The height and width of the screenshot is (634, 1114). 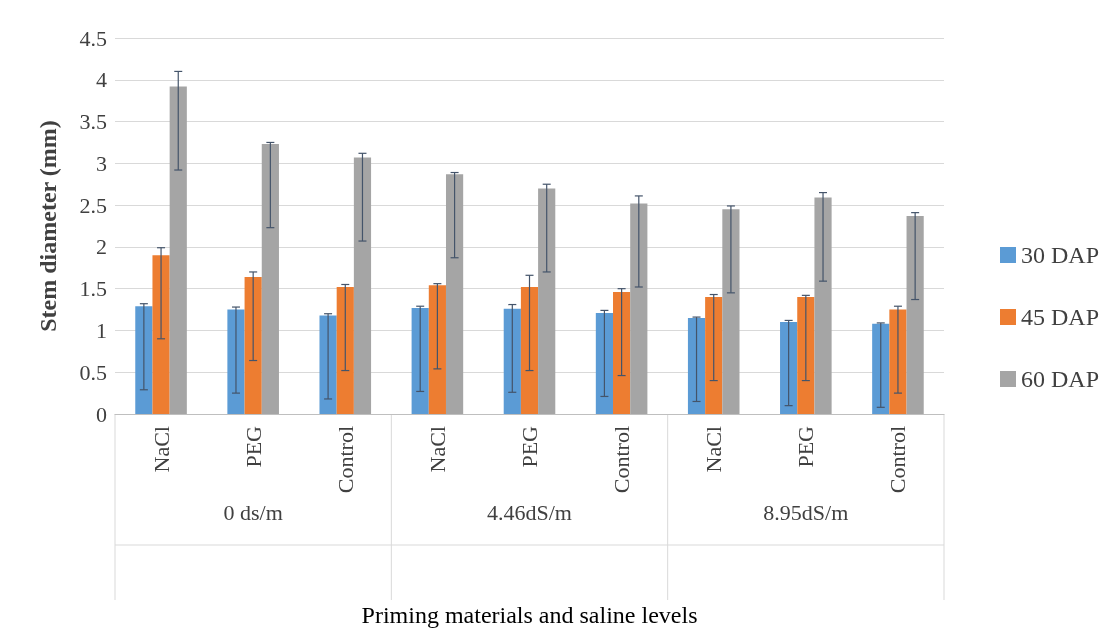 I want to click on text: 4.46dS/m, so click(x=529, y=512).